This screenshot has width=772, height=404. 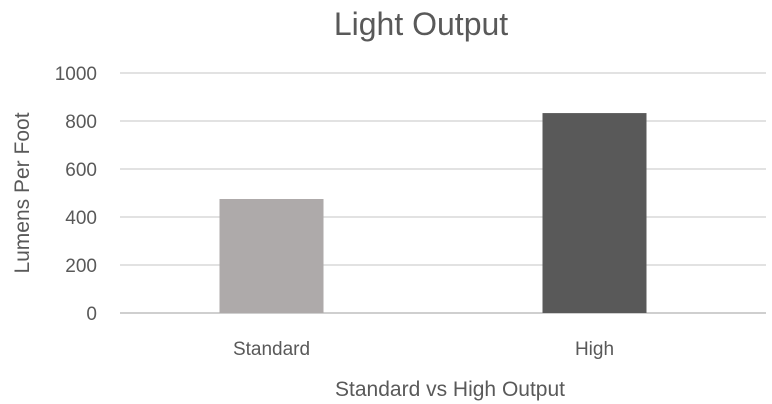 What do you see at coordinates (594, 349) in the screenshot?
I see `x-tick-label: High` at bounding box center [594, 349].